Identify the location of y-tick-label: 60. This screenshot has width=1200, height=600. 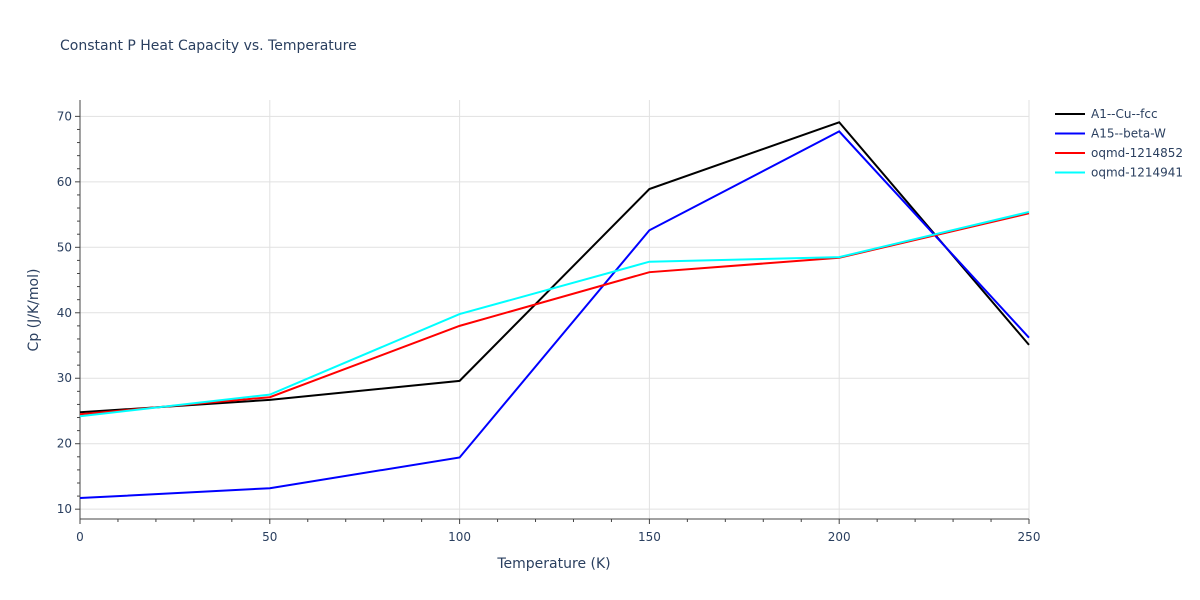
(64, 182).